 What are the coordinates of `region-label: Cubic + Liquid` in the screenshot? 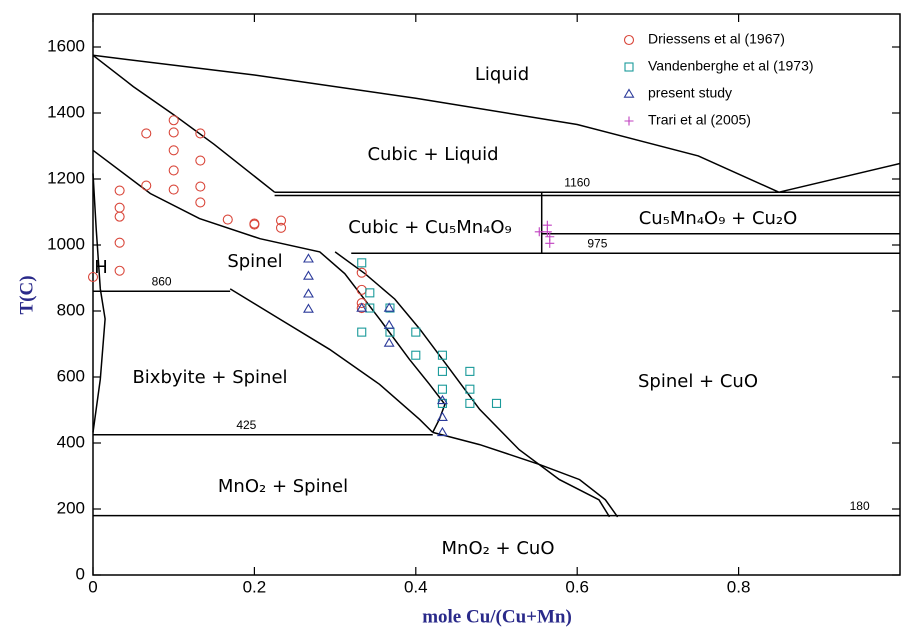 It's located at (432, 154).